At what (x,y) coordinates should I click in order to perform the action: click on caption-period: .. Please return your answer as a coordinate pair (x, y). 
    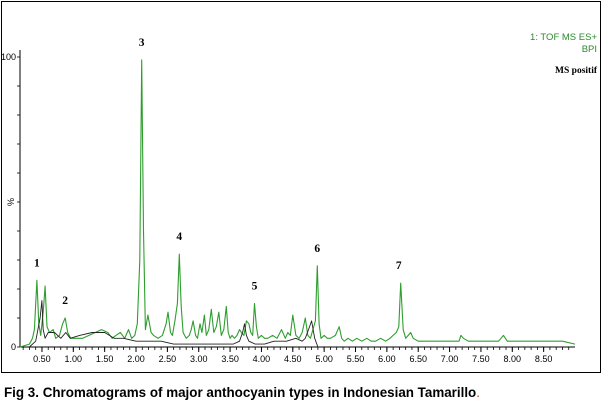
    Looking at the image, I should click on (478, 392).